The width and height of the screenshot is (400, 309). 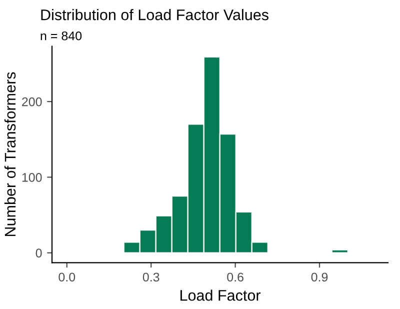 What do you see at coordinates (319, 277) in the screenshot?
I see `x-tick-label: 0.9` at bounding box center [319, 277].